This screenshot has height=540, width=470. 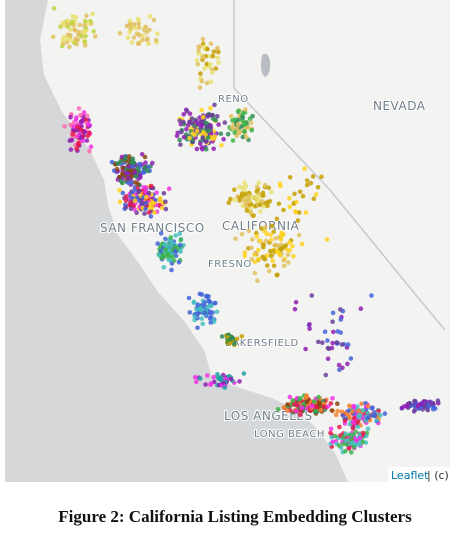 What do you see at coordinates (233, 99) in the screenshot?
I see `place-label: RENO` at bounding box center [233, 99].